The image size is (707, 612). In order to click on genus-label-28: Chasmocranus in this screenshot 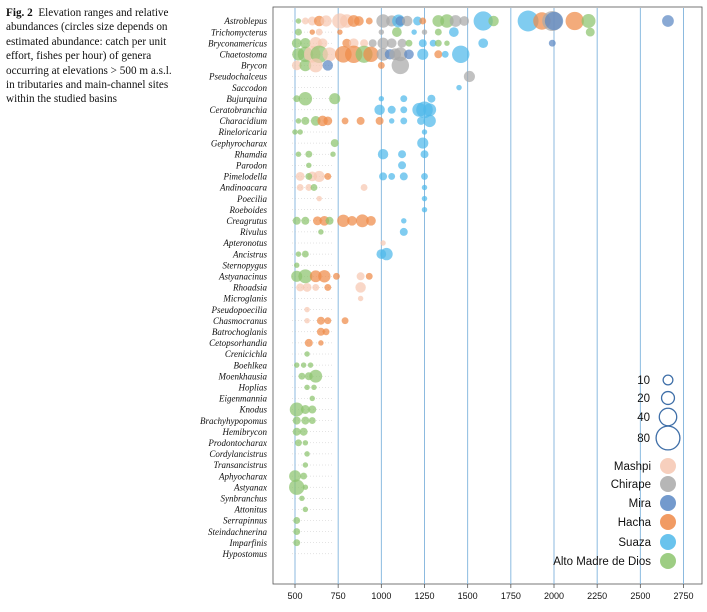, I will do `click(240, 321)`.